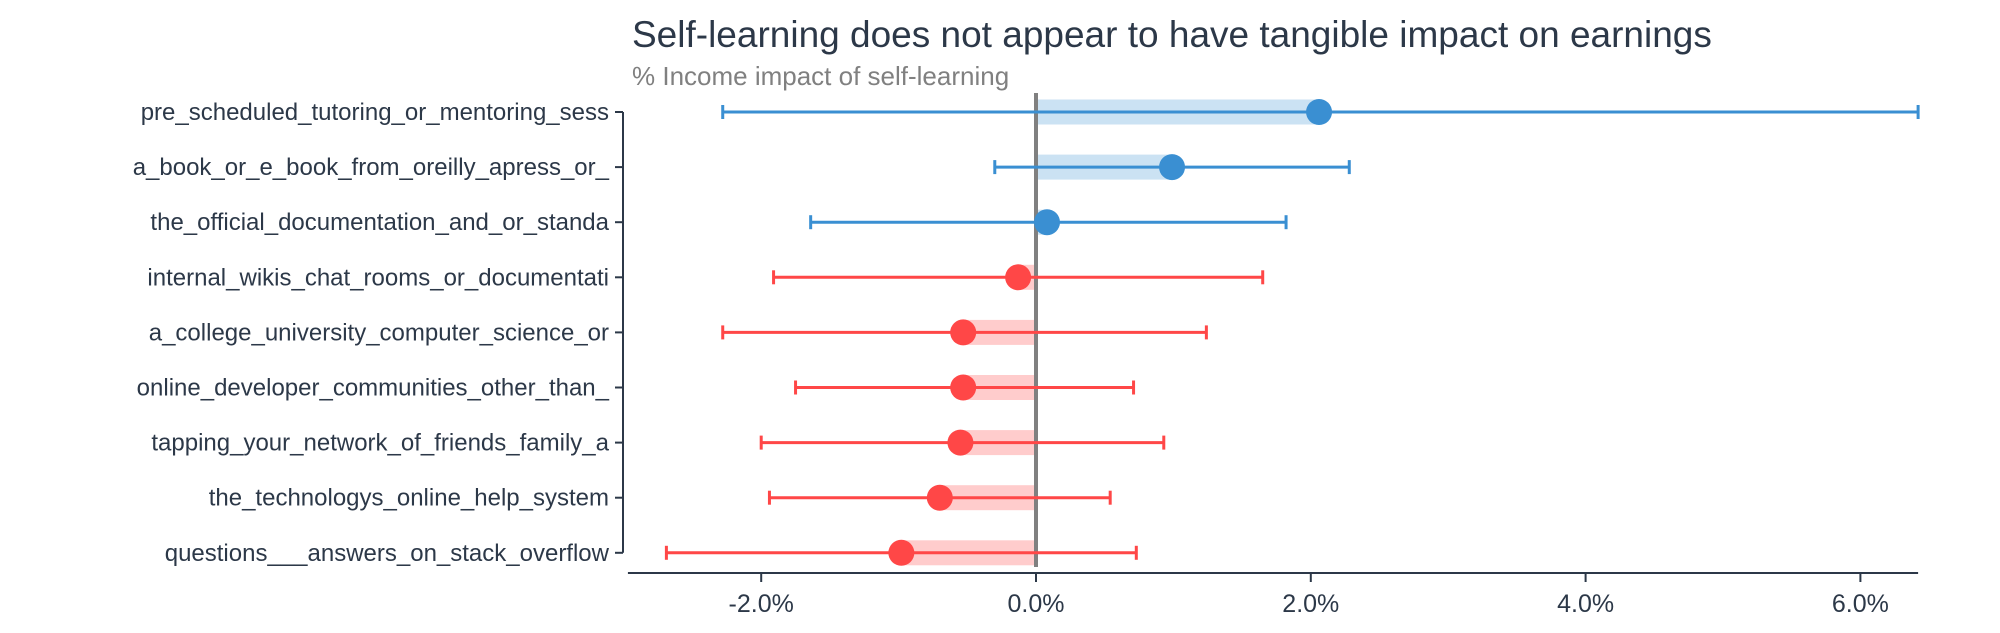 Image resolution: width=2000 pixels, height=633 pixels. What do you see at coordinates (375, 112) in the screenshot?
I see `y-tick-label: pre_scheduled_tutoring_or_mentoring_sess` at bounding box center [375, 112].